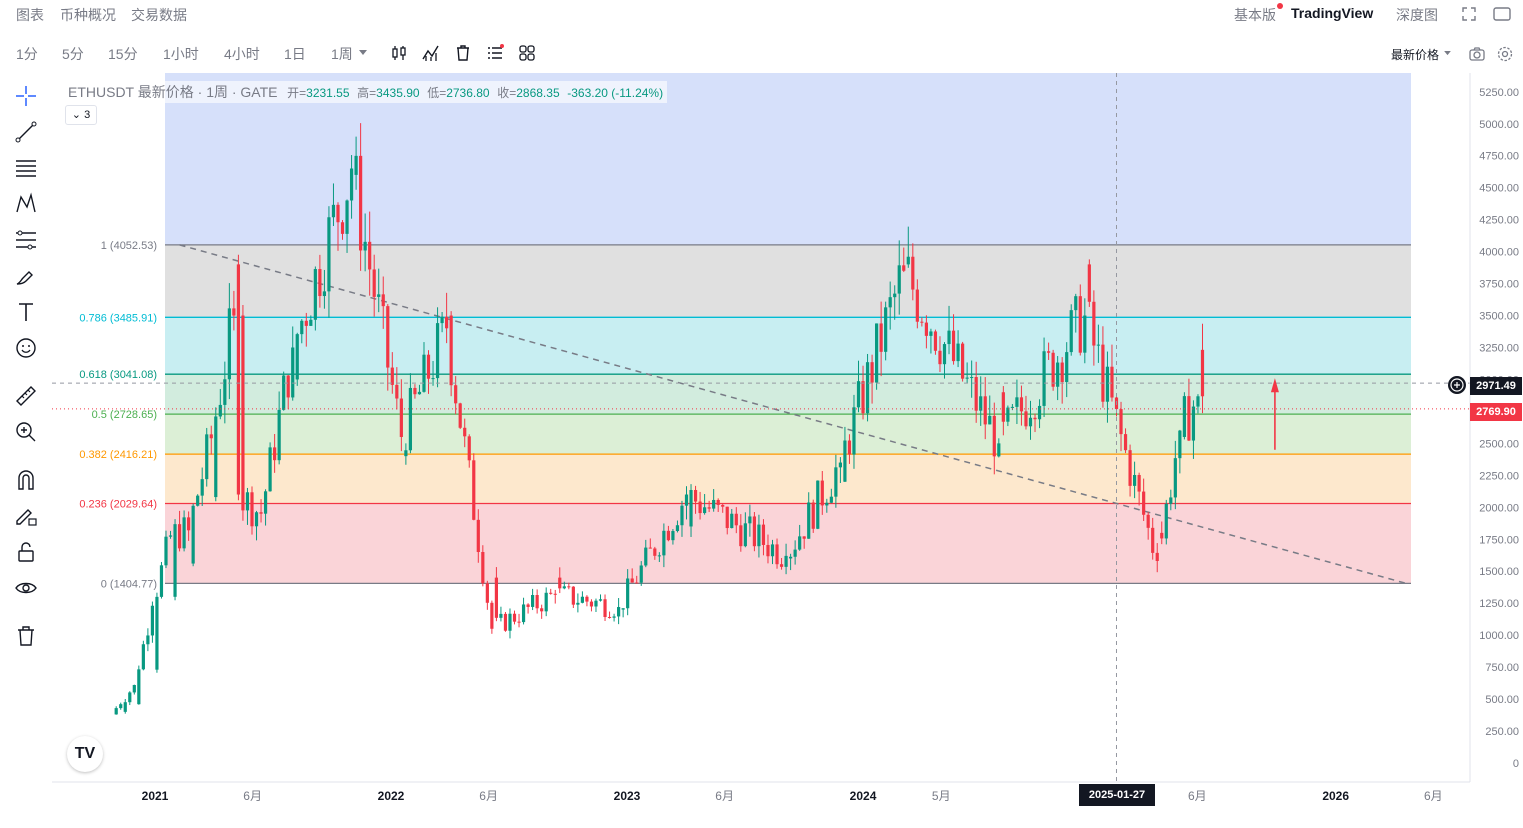 Image resolution: width=1523 pixels, height=828 pixels. What do you see at coordinates (30, 15) in the screenshot?
I see `tab-chart: 图表` at bounding box center [30, 15].